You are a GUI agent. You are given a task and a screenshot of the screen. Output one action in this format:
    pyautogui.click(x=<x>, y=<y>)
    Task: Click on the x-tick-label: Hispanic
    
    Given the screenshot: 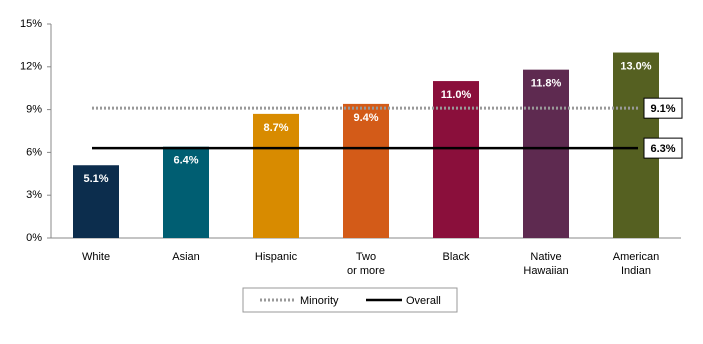 What is the action you would take?
    pyautogui.click(x=276, y=257)
    